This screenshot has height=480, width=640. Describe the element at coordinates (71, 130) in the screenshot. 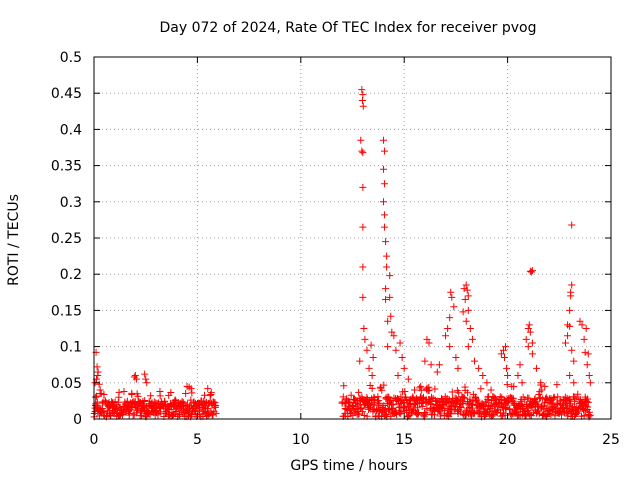

I see `y-tick-label: 0.4` at that location.